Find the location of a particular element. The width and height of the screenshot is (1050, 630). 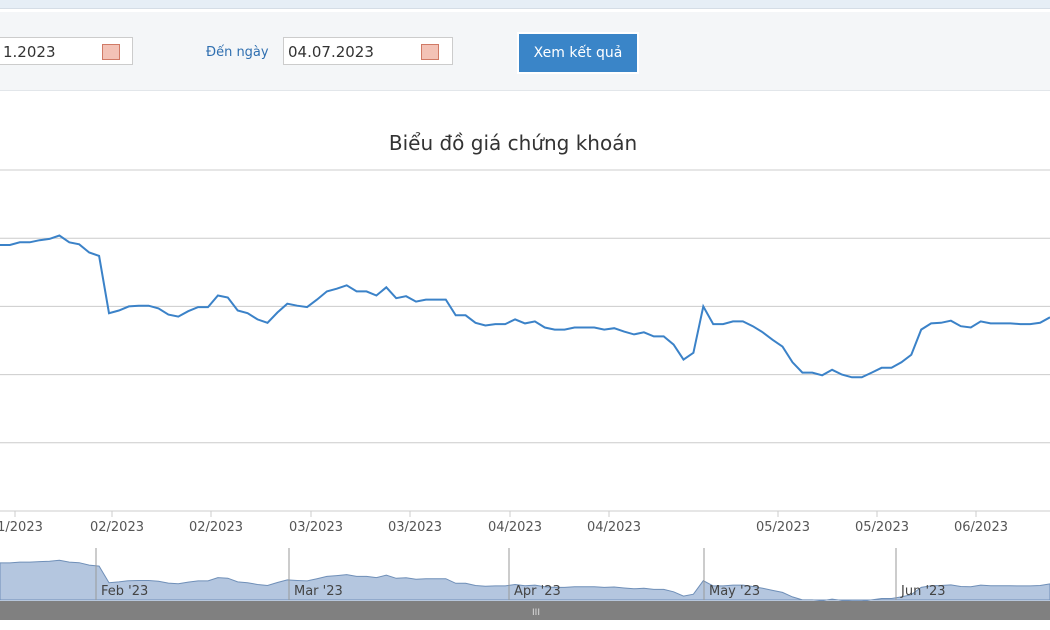

navigator-label: May '23 is located at coordinates (734, 591).